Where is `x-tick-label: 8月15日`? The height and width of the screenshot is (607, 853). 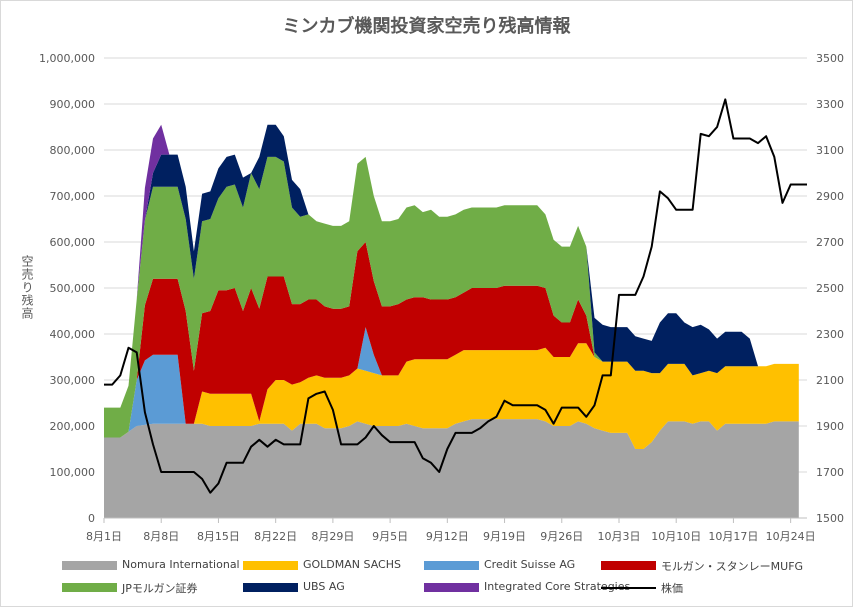 x-tick-label: 8月15日 is located at coordinates (218, 536).